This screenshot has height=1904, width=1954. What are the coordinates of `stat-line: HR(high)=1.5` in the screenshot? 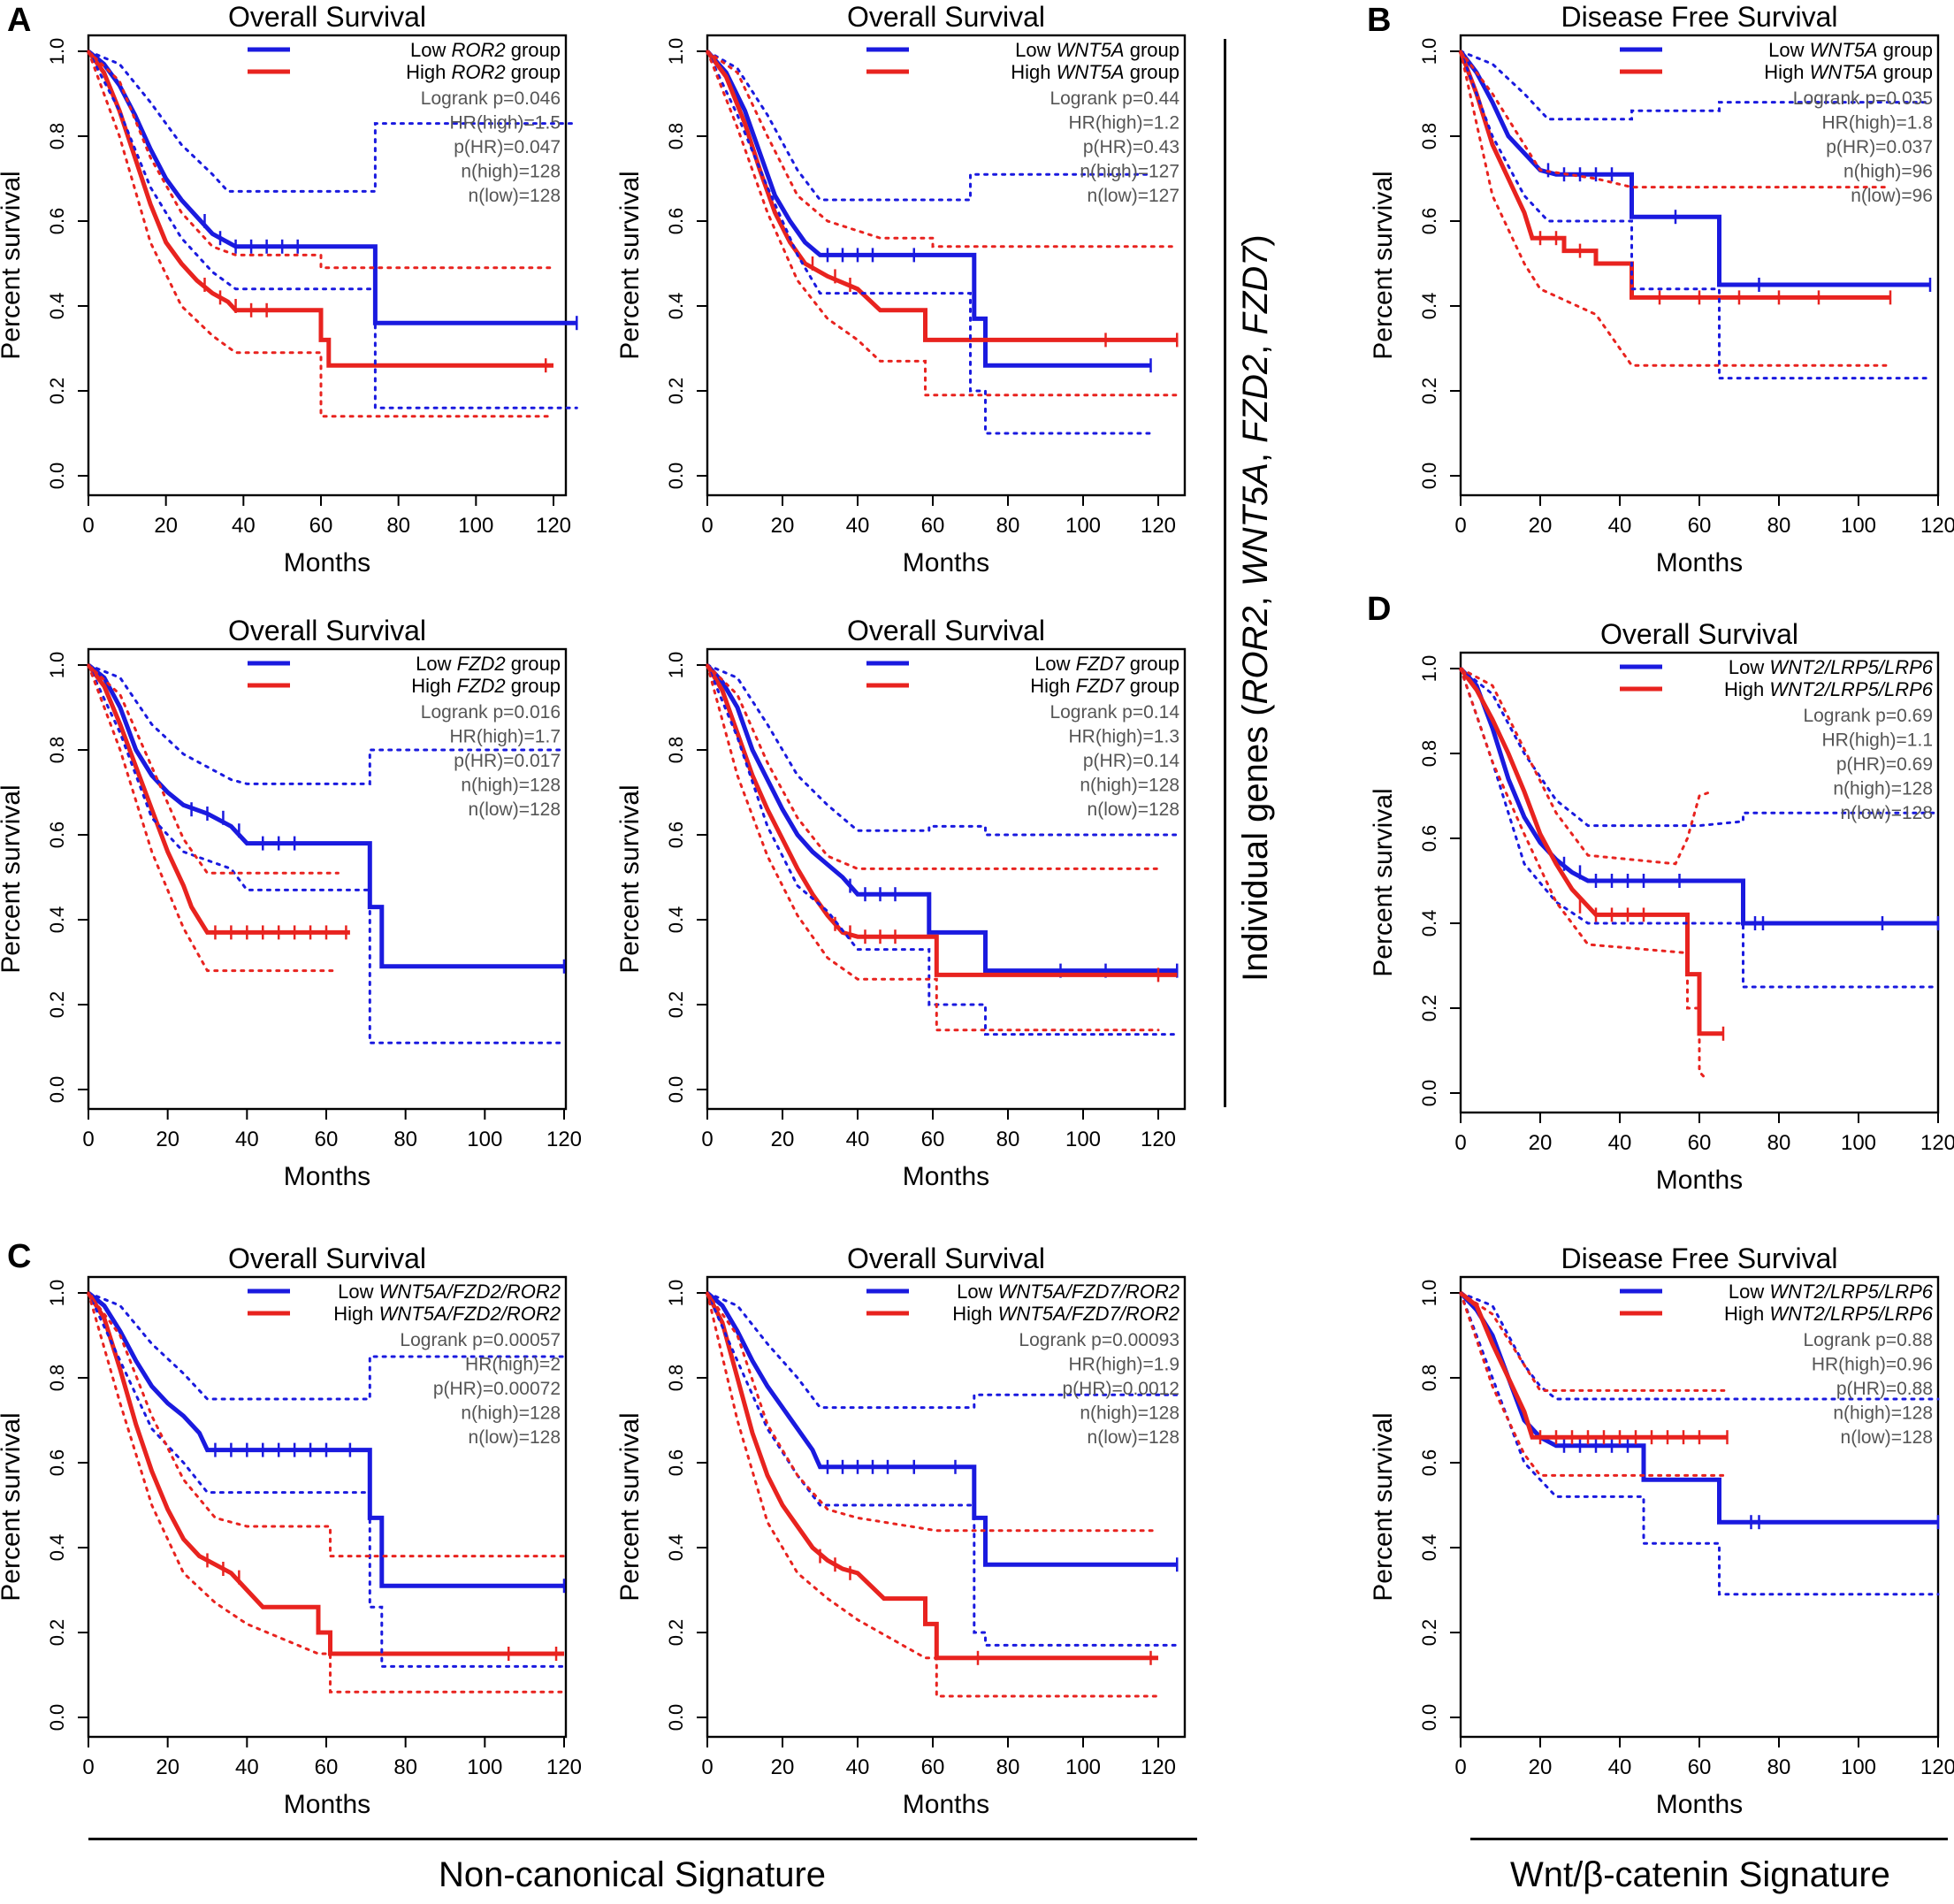 It's located at (505, 123).